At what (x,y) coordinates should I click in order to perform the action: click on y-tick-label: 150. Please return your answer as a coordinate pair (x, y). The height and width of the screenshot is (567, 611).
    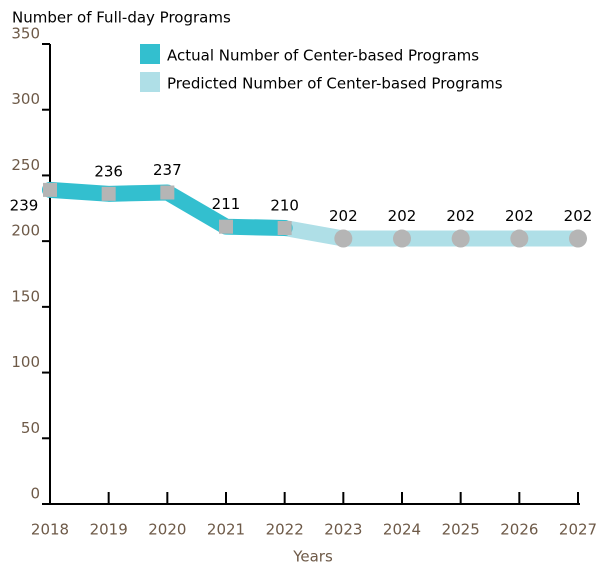
    Looking at the image, I should click on (25, 296).